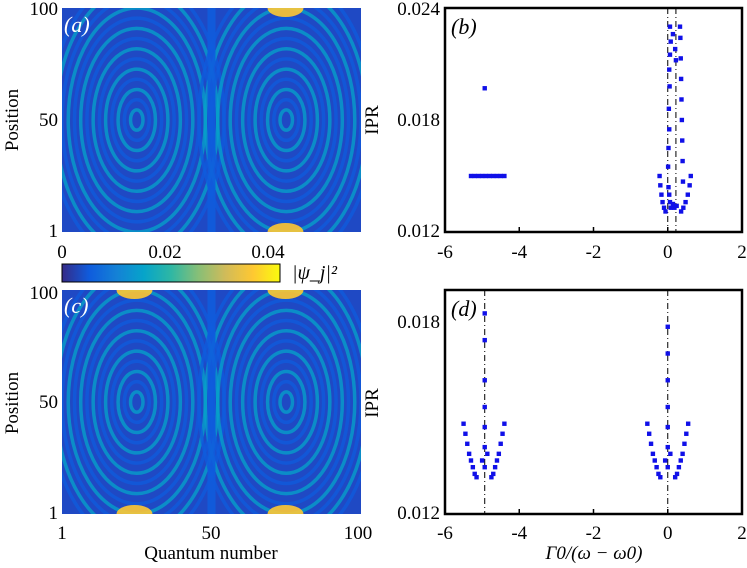  Describe the element at coordinates (418, 231) in the screenshot. I see `ytick-b-0012: 0.012` at that location.